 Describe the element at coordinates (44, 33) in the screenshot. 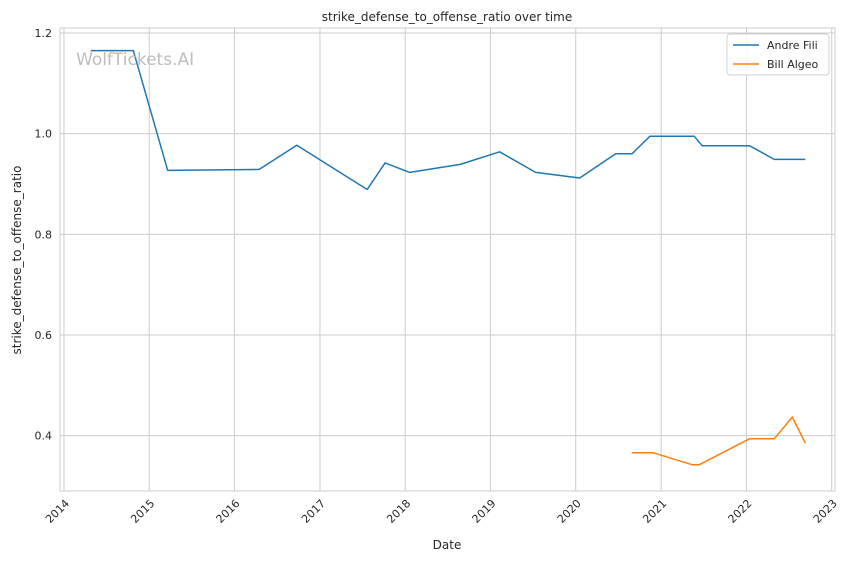

I see `y-tick-label: 1.2` at that location.